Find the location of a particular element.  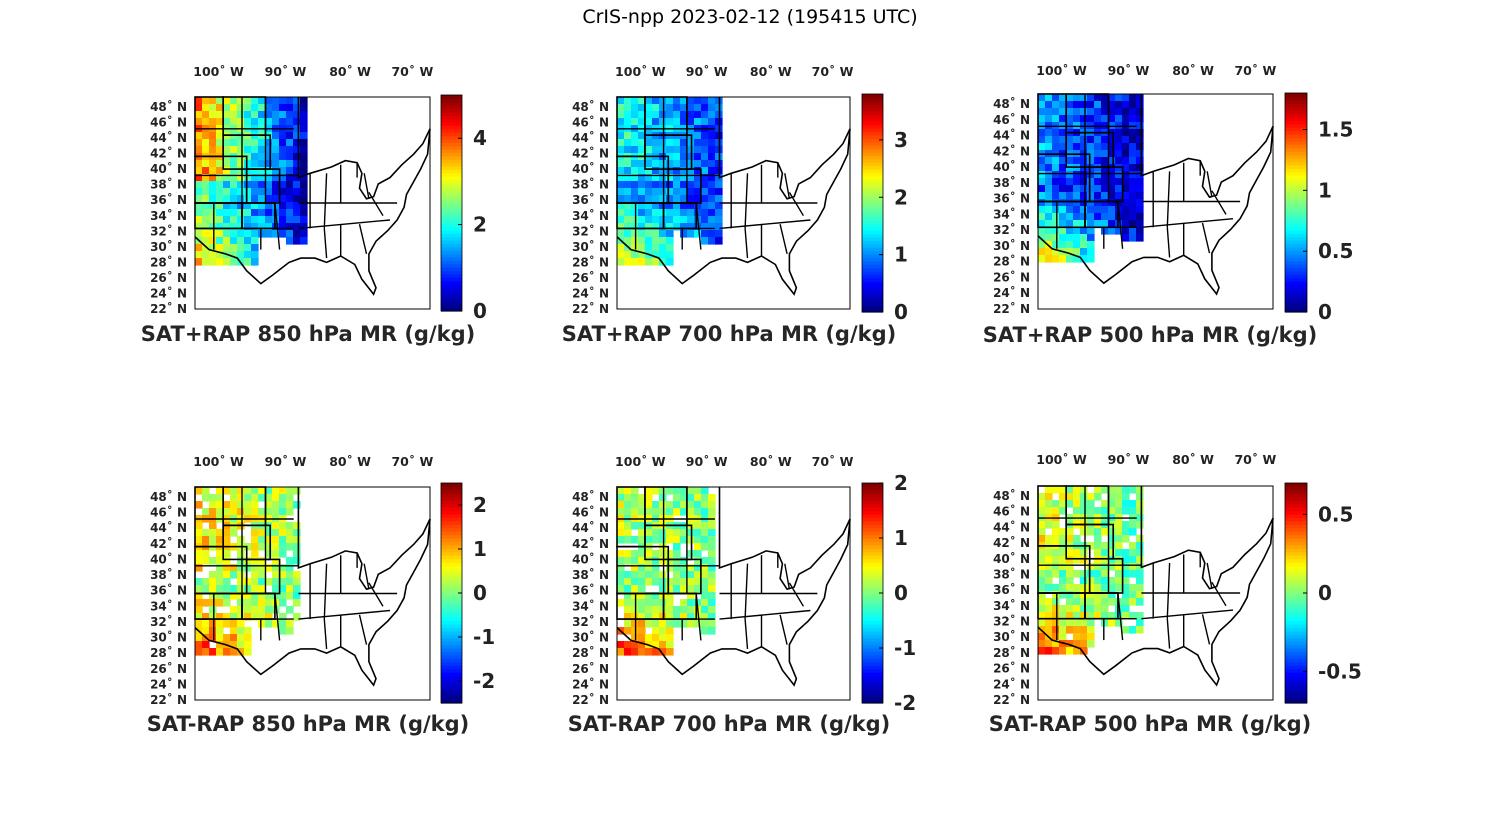

panel-title: SAT-RAP 500 hPa MR (g/kg) is located at coordinates (1150, 724).